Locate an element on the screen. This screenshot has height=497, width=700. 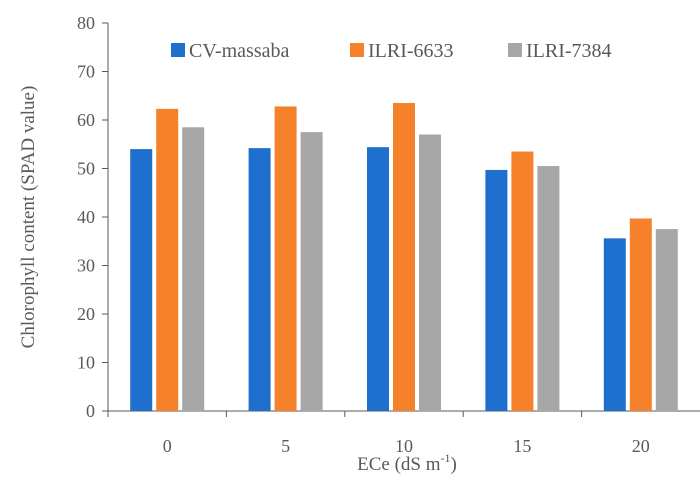
y-axis-title: Chlorophyll content (SPAD value) is located at coordinates (28, 217).